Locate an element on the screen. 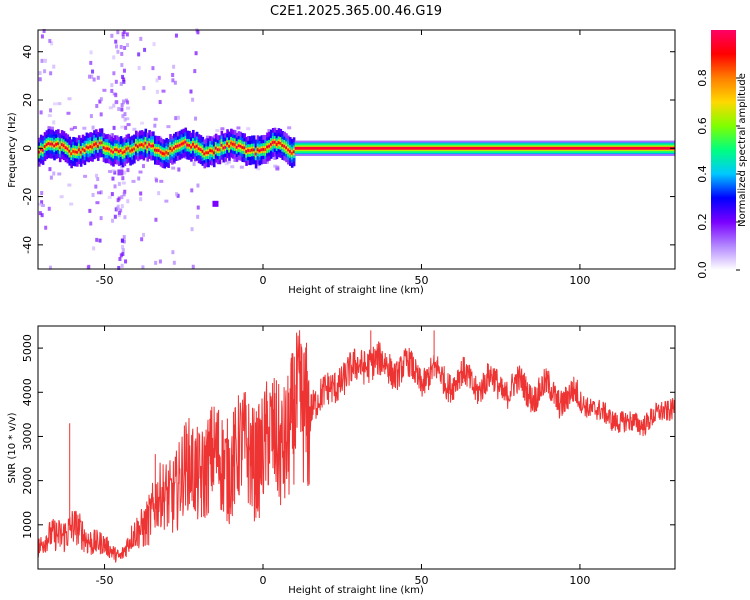  y-tick-label: 20 is located at coordinates (27, 100).